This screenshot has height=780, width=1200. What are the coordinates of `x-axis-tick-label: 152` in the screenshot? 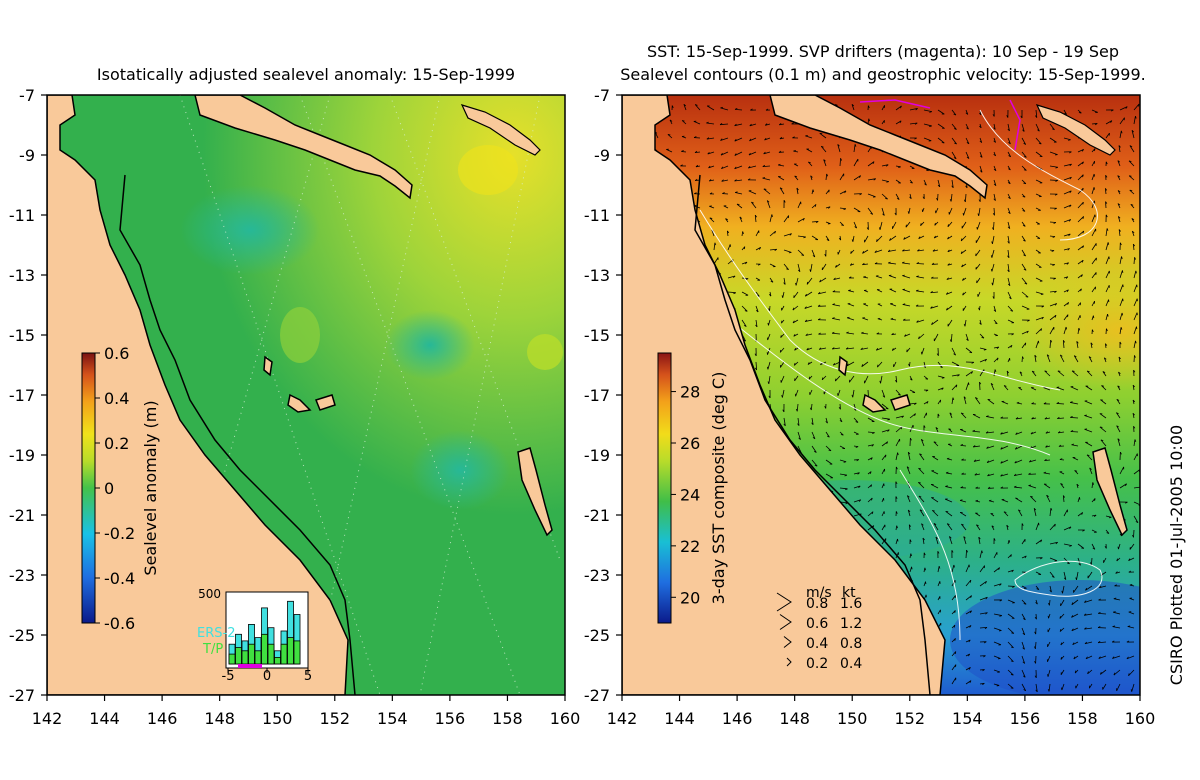 It's located at (335, 718).